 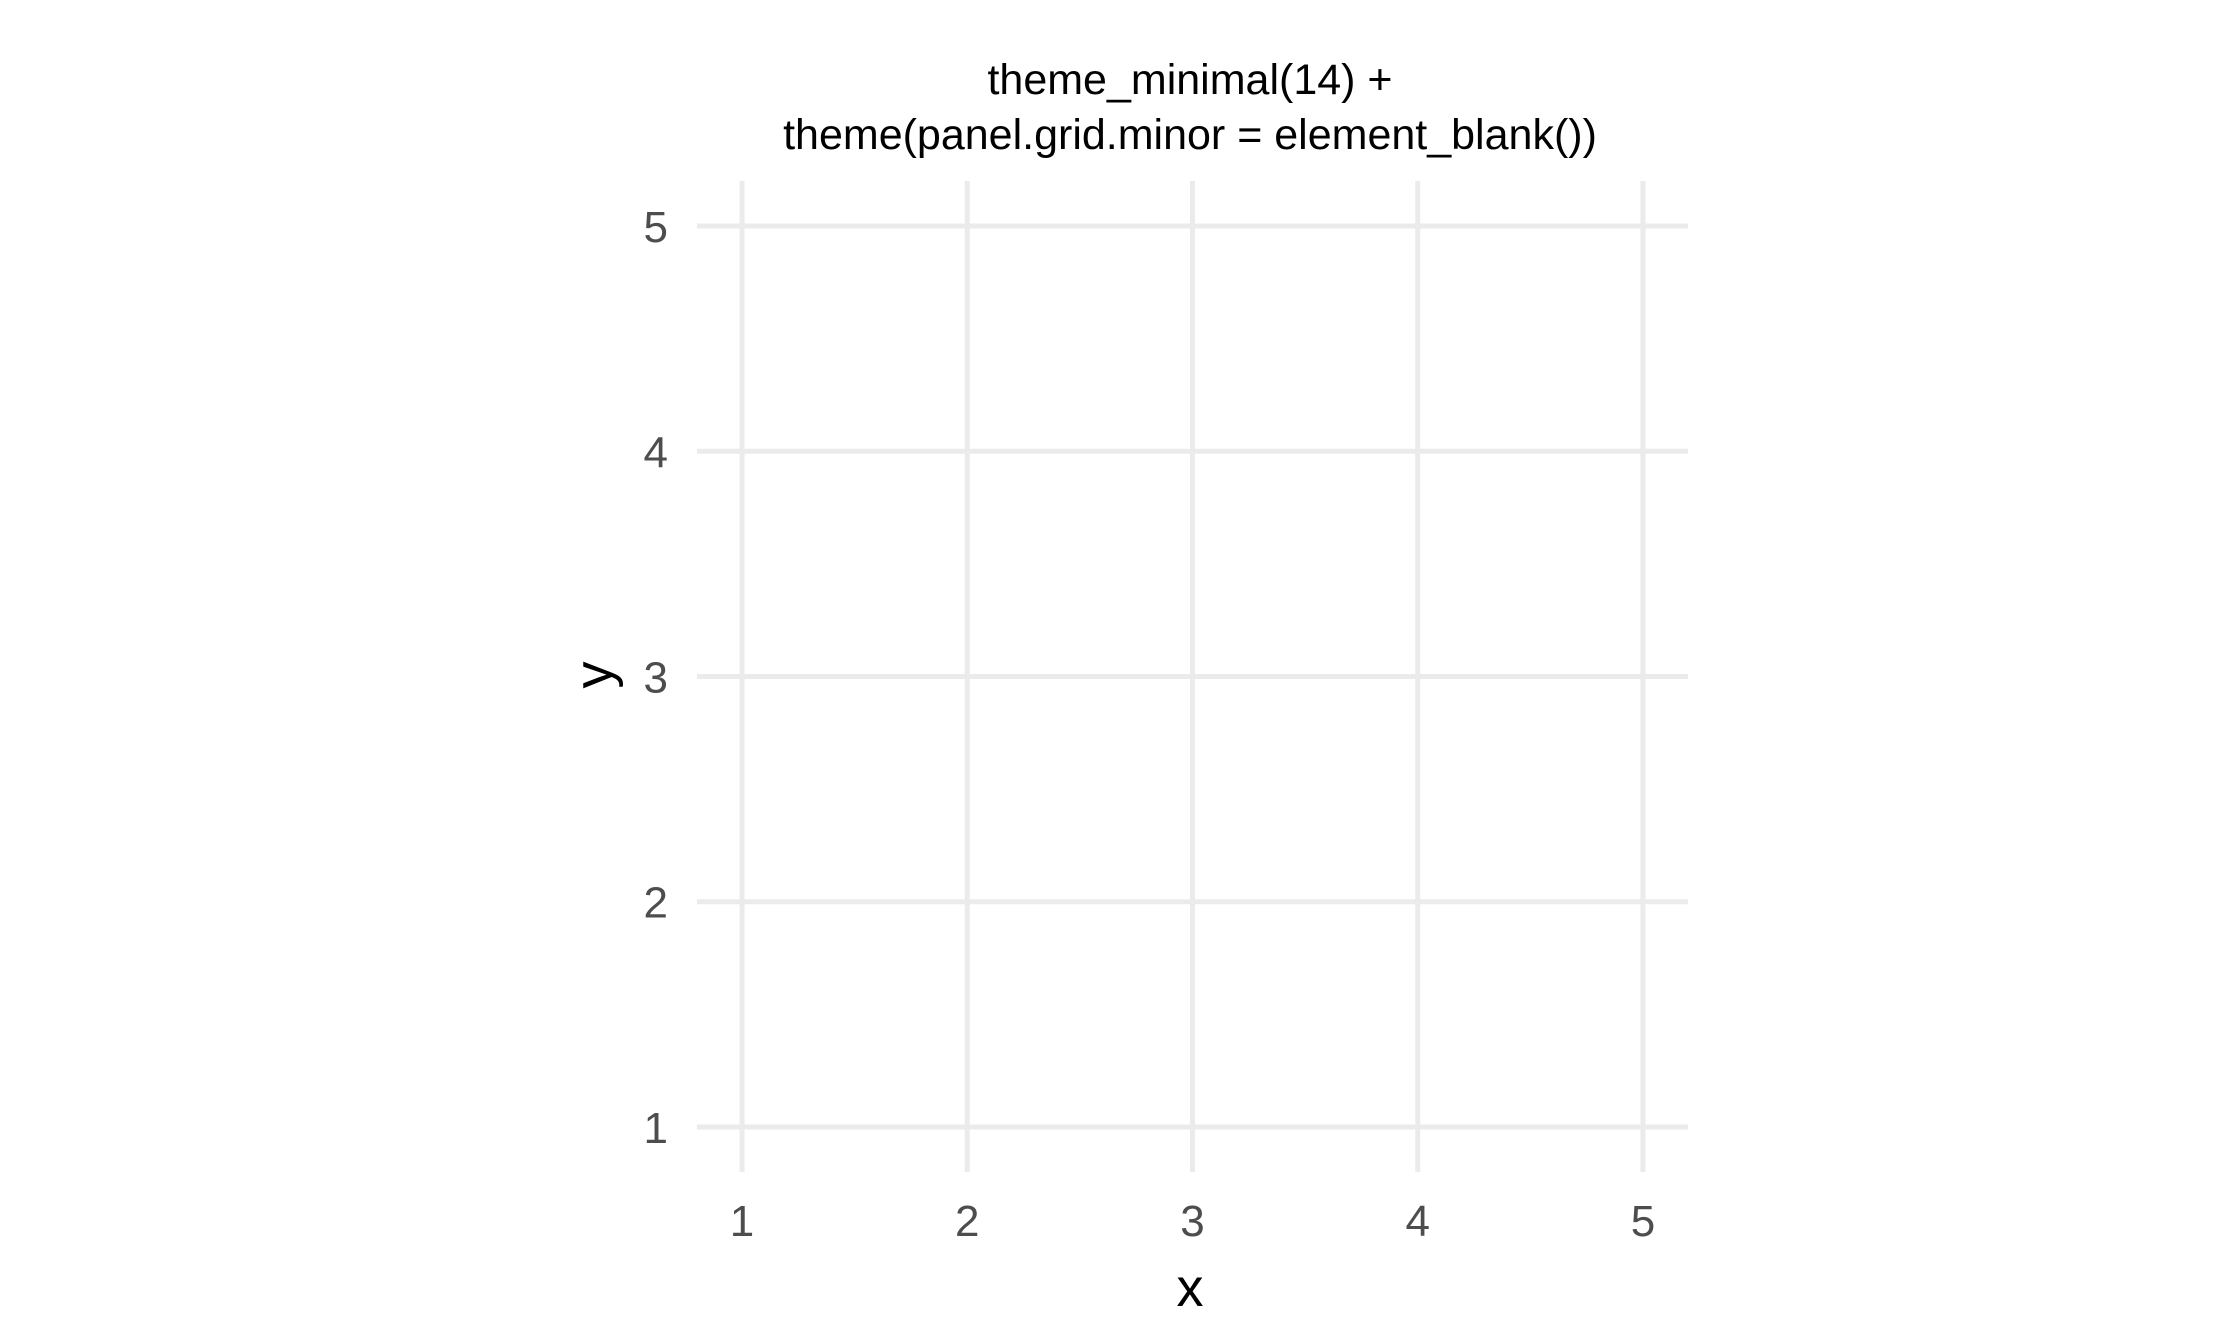 I want to click on x-tick-label-2: 2, so click(x=967, y=1221).